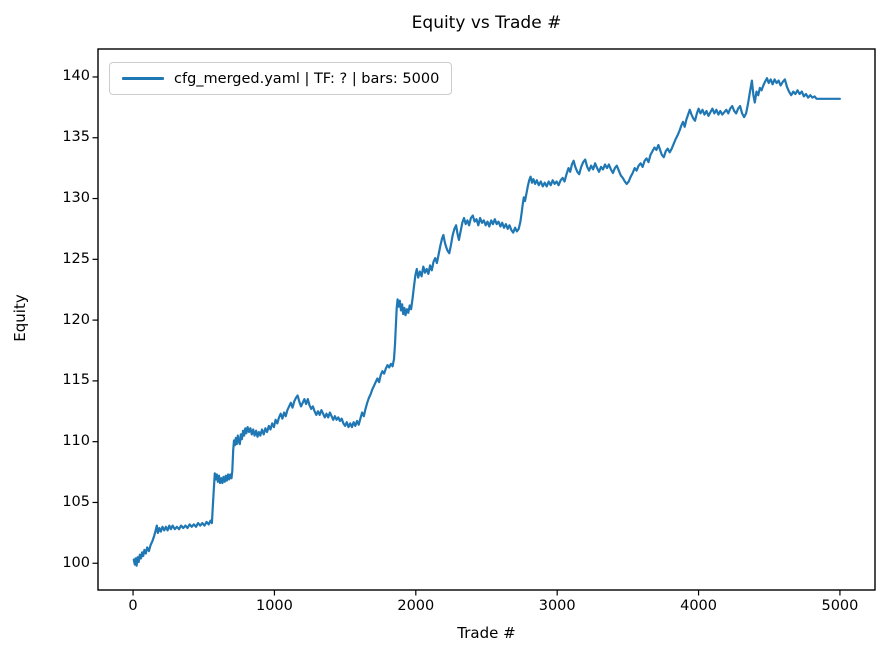  I want to click on legend: cfg_merged.yaml | TF: ? | bars: 5000, so click(281, 78).